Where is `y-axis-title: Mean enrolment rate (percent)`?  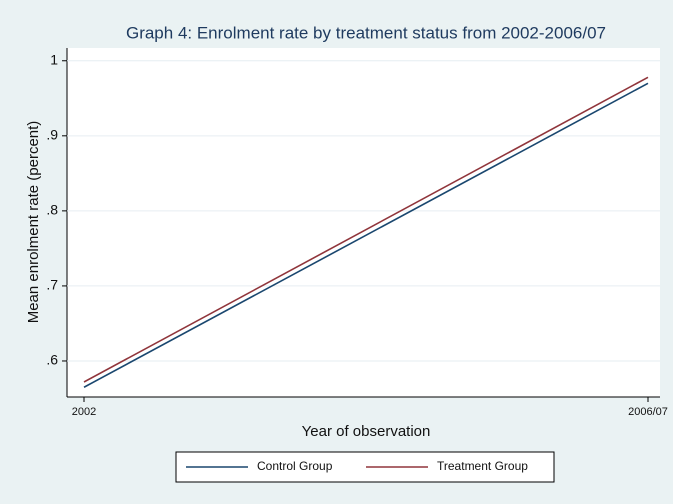 y-axis-title: Mean enrolment rate (percent) is located at coordinates (33, 222).